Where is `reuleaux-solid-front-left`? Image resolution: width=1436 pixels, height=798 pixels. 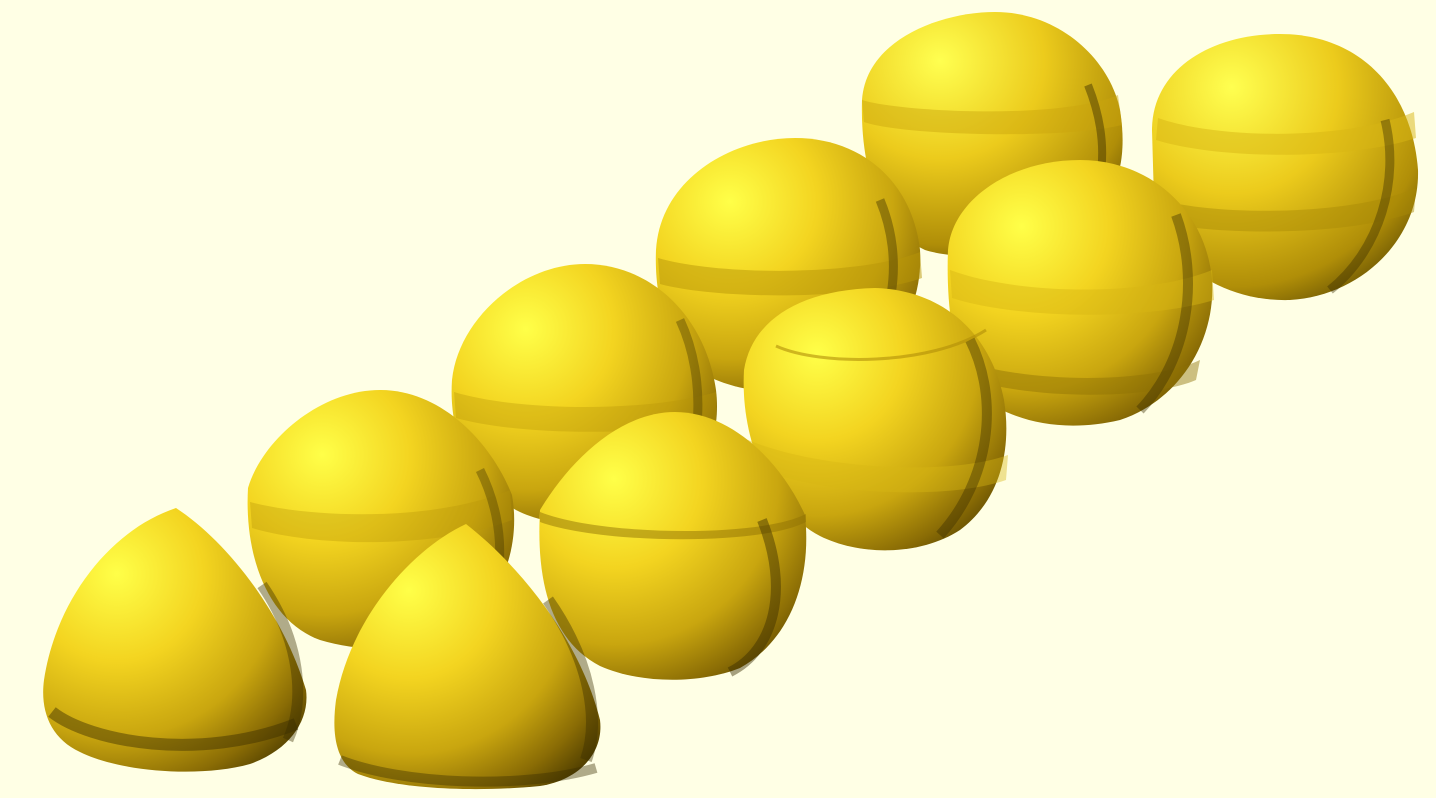
reuleaux-solid-front-left is located at coordinates (175, 640).